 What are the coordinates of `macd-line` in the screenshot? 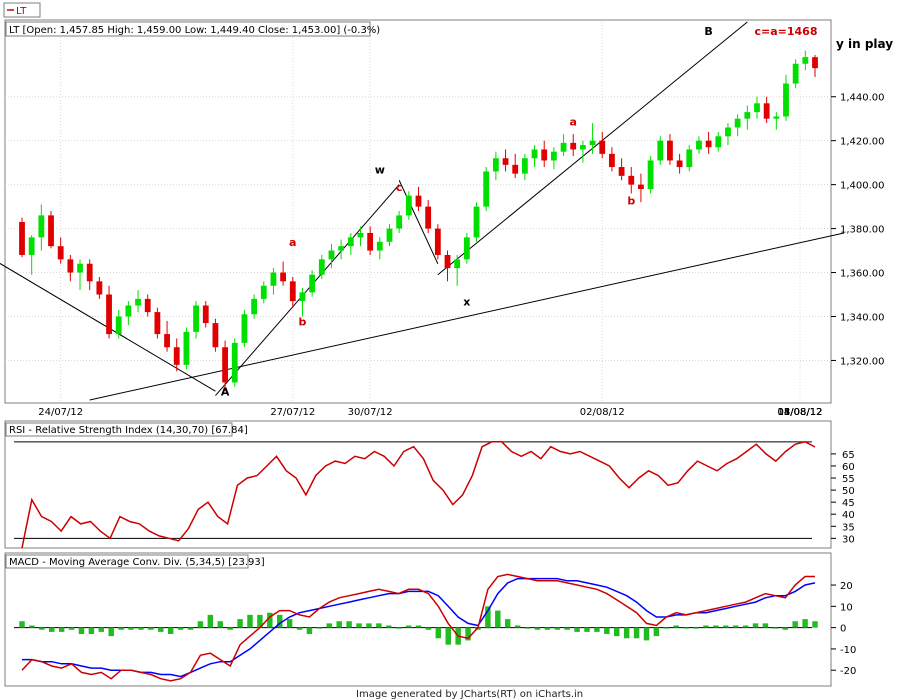 It's located at (418, 627).